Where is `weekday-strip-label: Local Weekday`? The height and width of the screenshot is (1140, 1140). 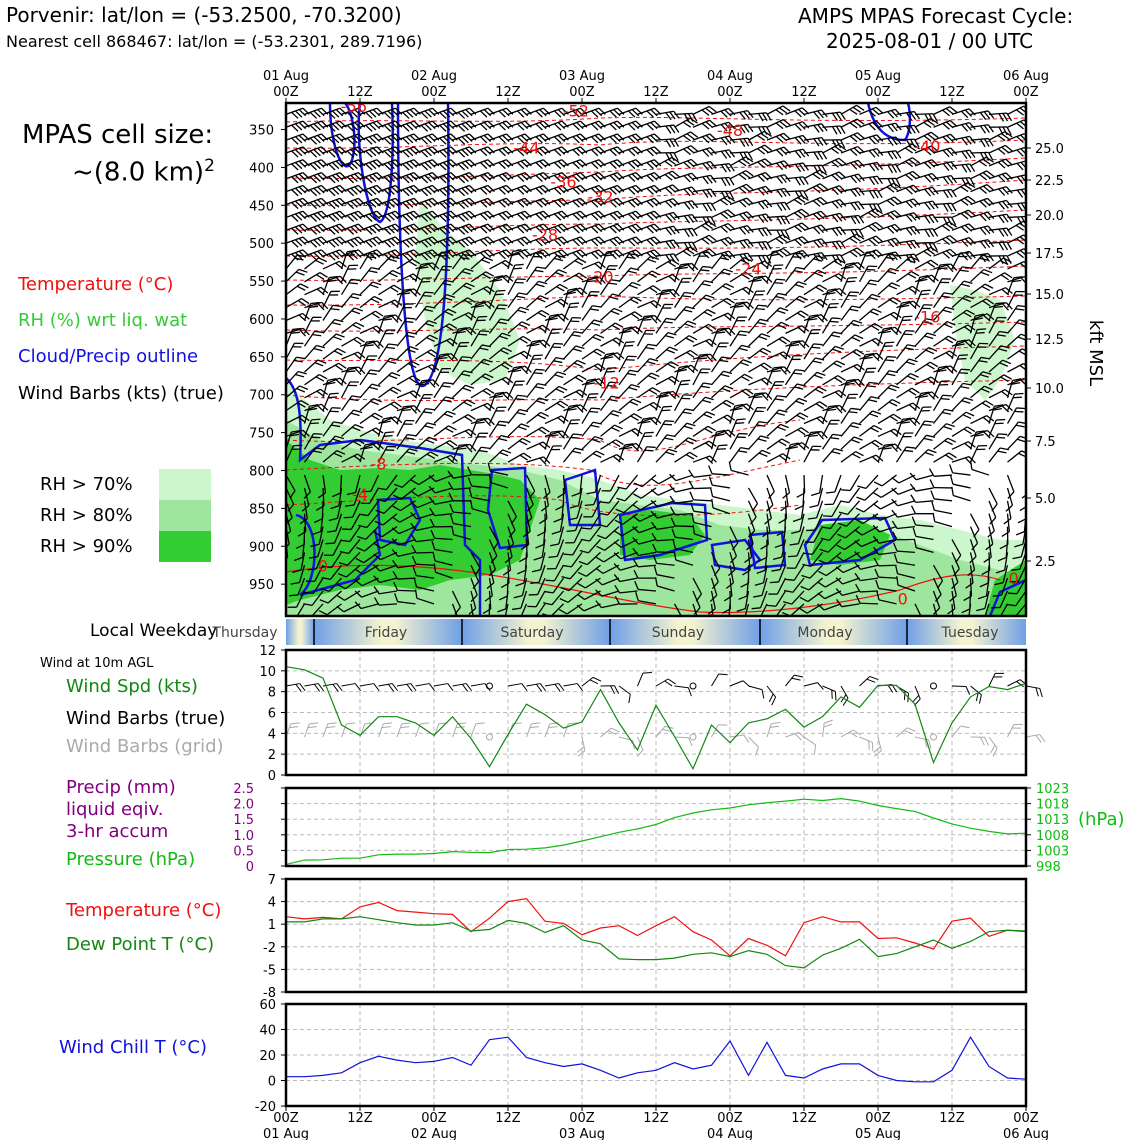 weekday-strip-label: Local Weekday is located at coordinates (154, 631).